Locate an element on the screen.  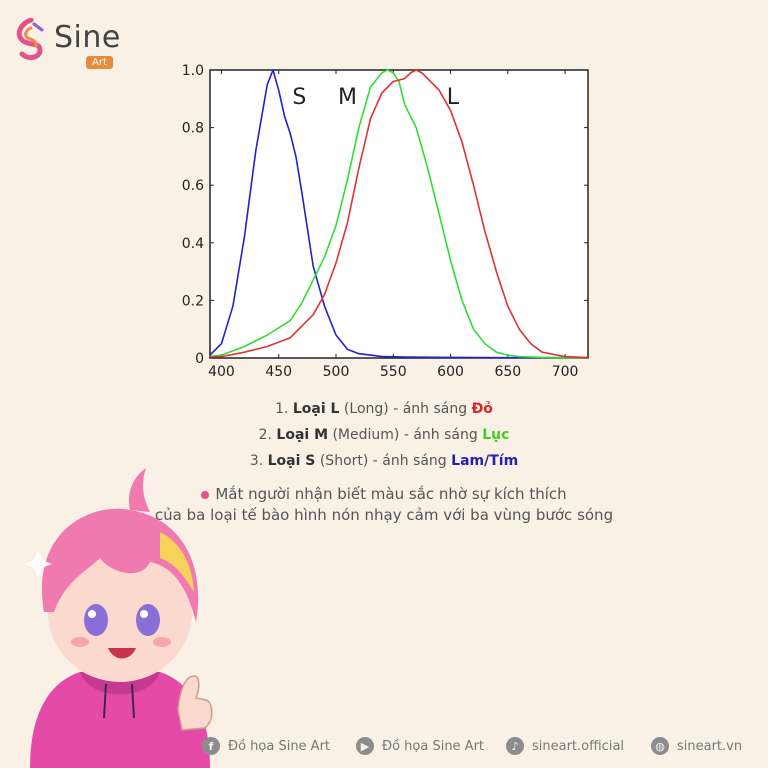
footer-tiktok: ♪ sineart.official is located at coordinates (565, 746).